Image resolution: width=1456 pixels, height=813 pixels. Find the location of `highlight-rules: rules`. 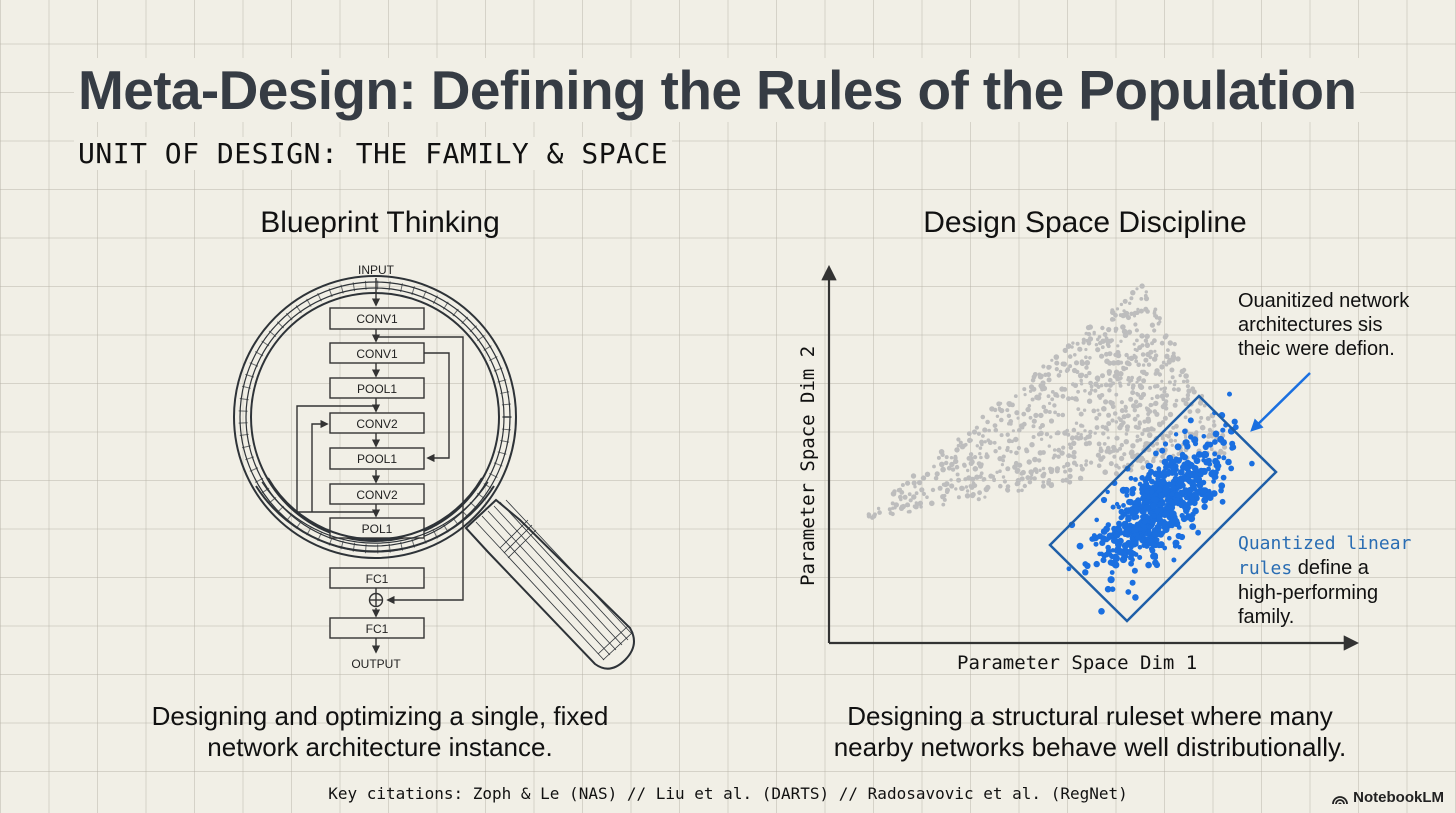

highlight-rules: rules is located at coordinates (1265, 568).